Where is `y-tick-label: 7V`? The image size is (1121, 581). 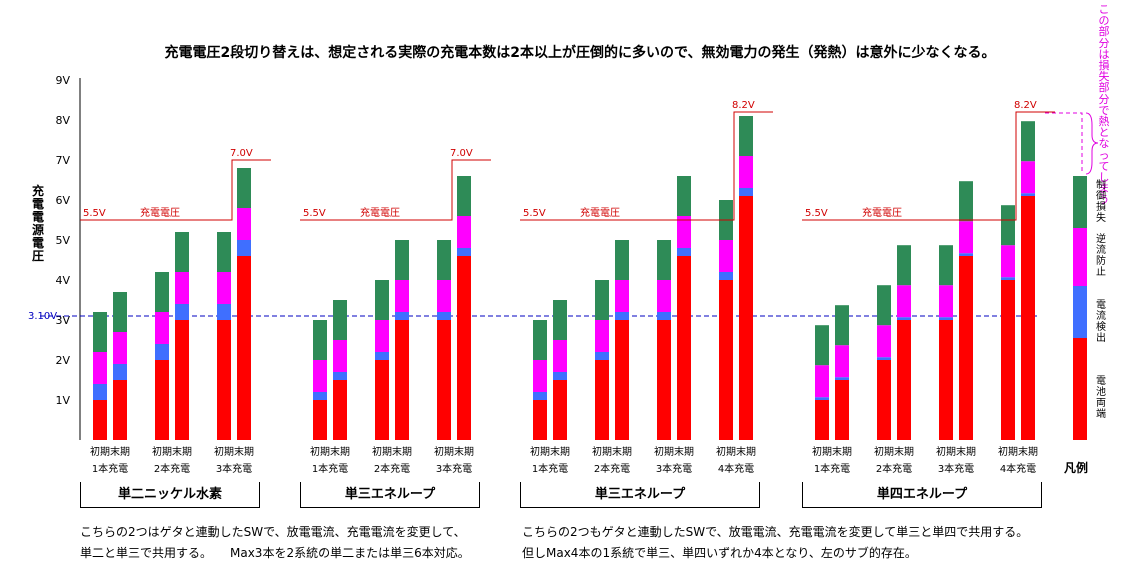
y-tick-label: 7V is located at coordinates (62, 160).